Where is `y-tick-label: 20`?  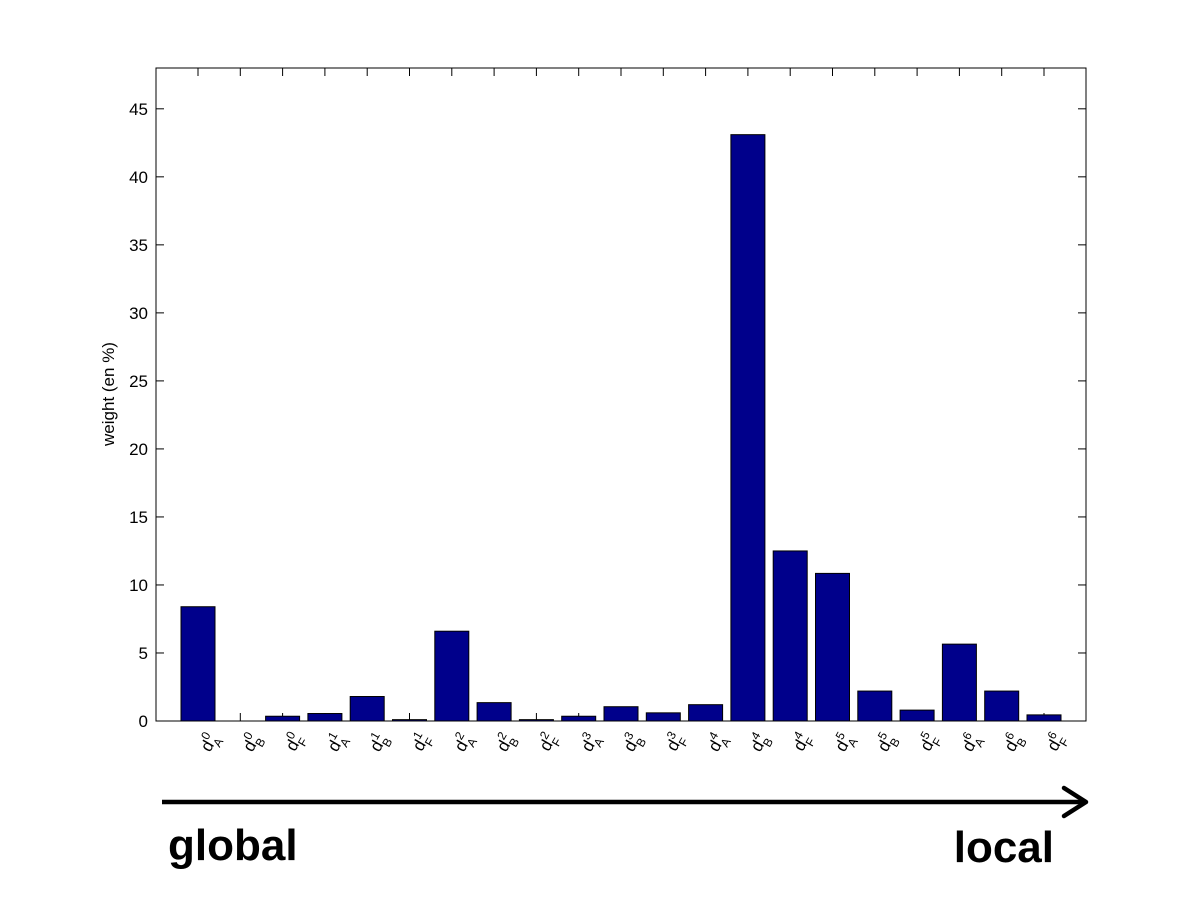 y-tick-label: 20 is located at coordinates (138, 449).